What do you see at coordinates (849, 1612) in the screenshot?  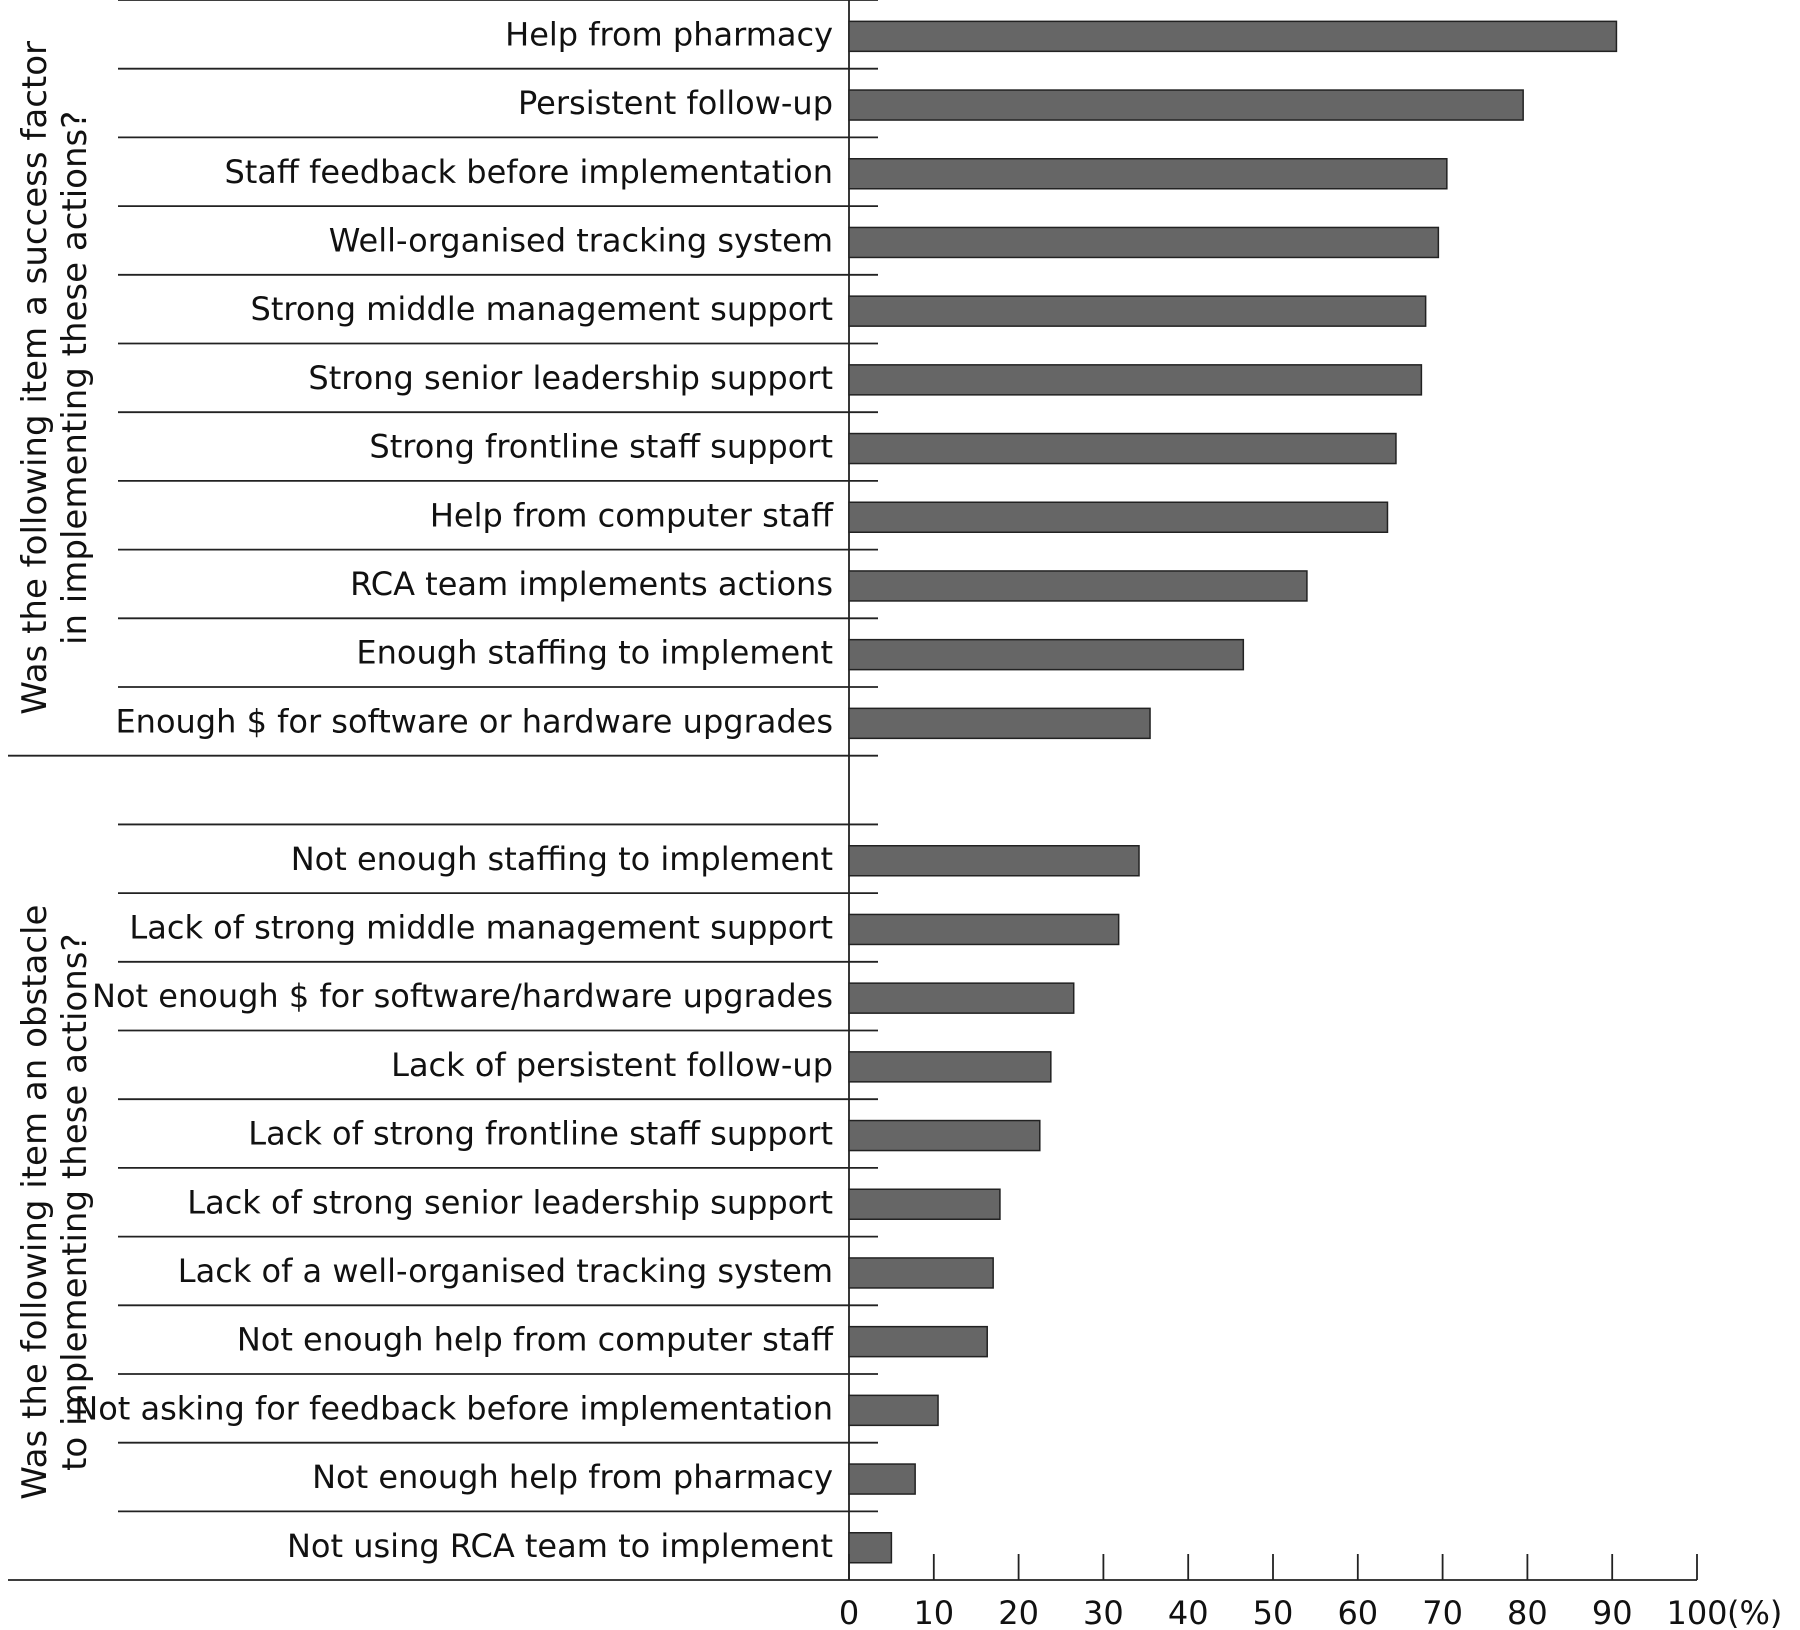 I see `x-tick-label: 0` at bounding box center [849, 1612].